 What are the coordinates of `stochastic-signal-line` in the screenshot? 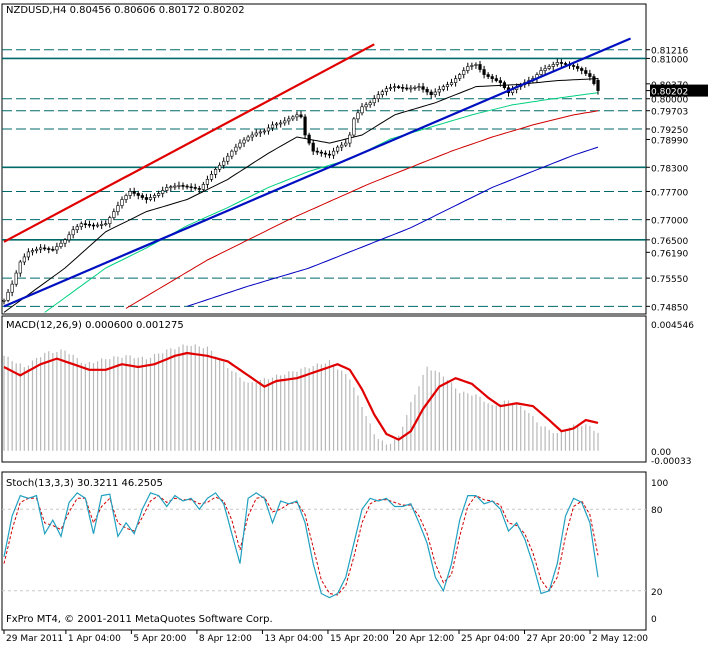 It's located at (301, 545).